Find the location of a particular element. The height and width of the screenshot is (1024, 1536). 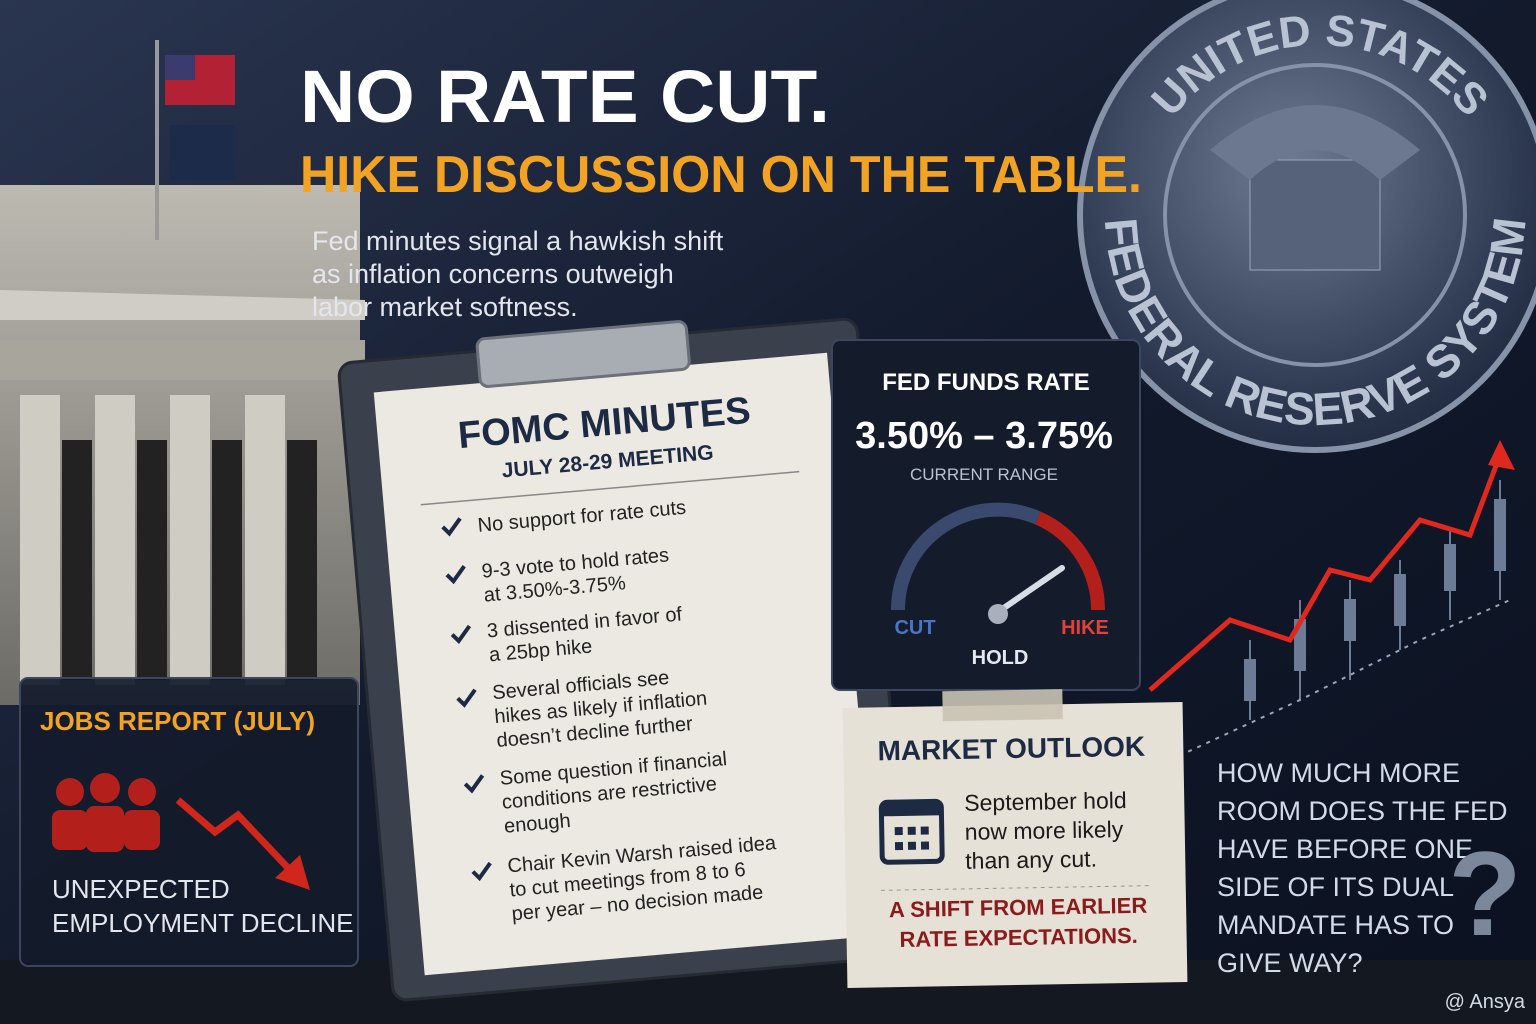

outlook-text: September hold is located at coordinates (1045, 801).